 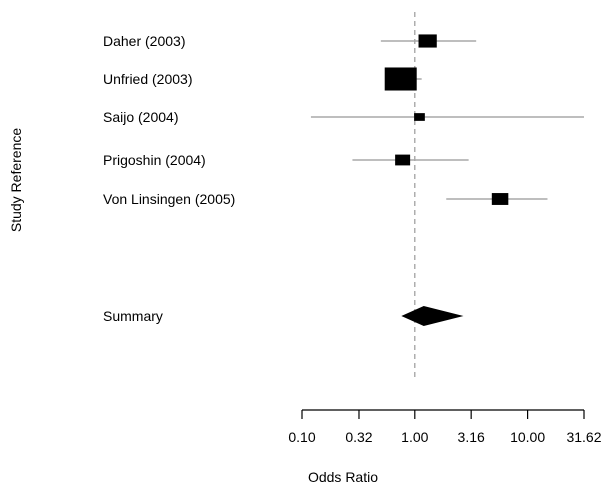 What do you see at coordinates (432, 316) in the screenshot?
I see `summary-diamond` at bounding box center [432, 316].